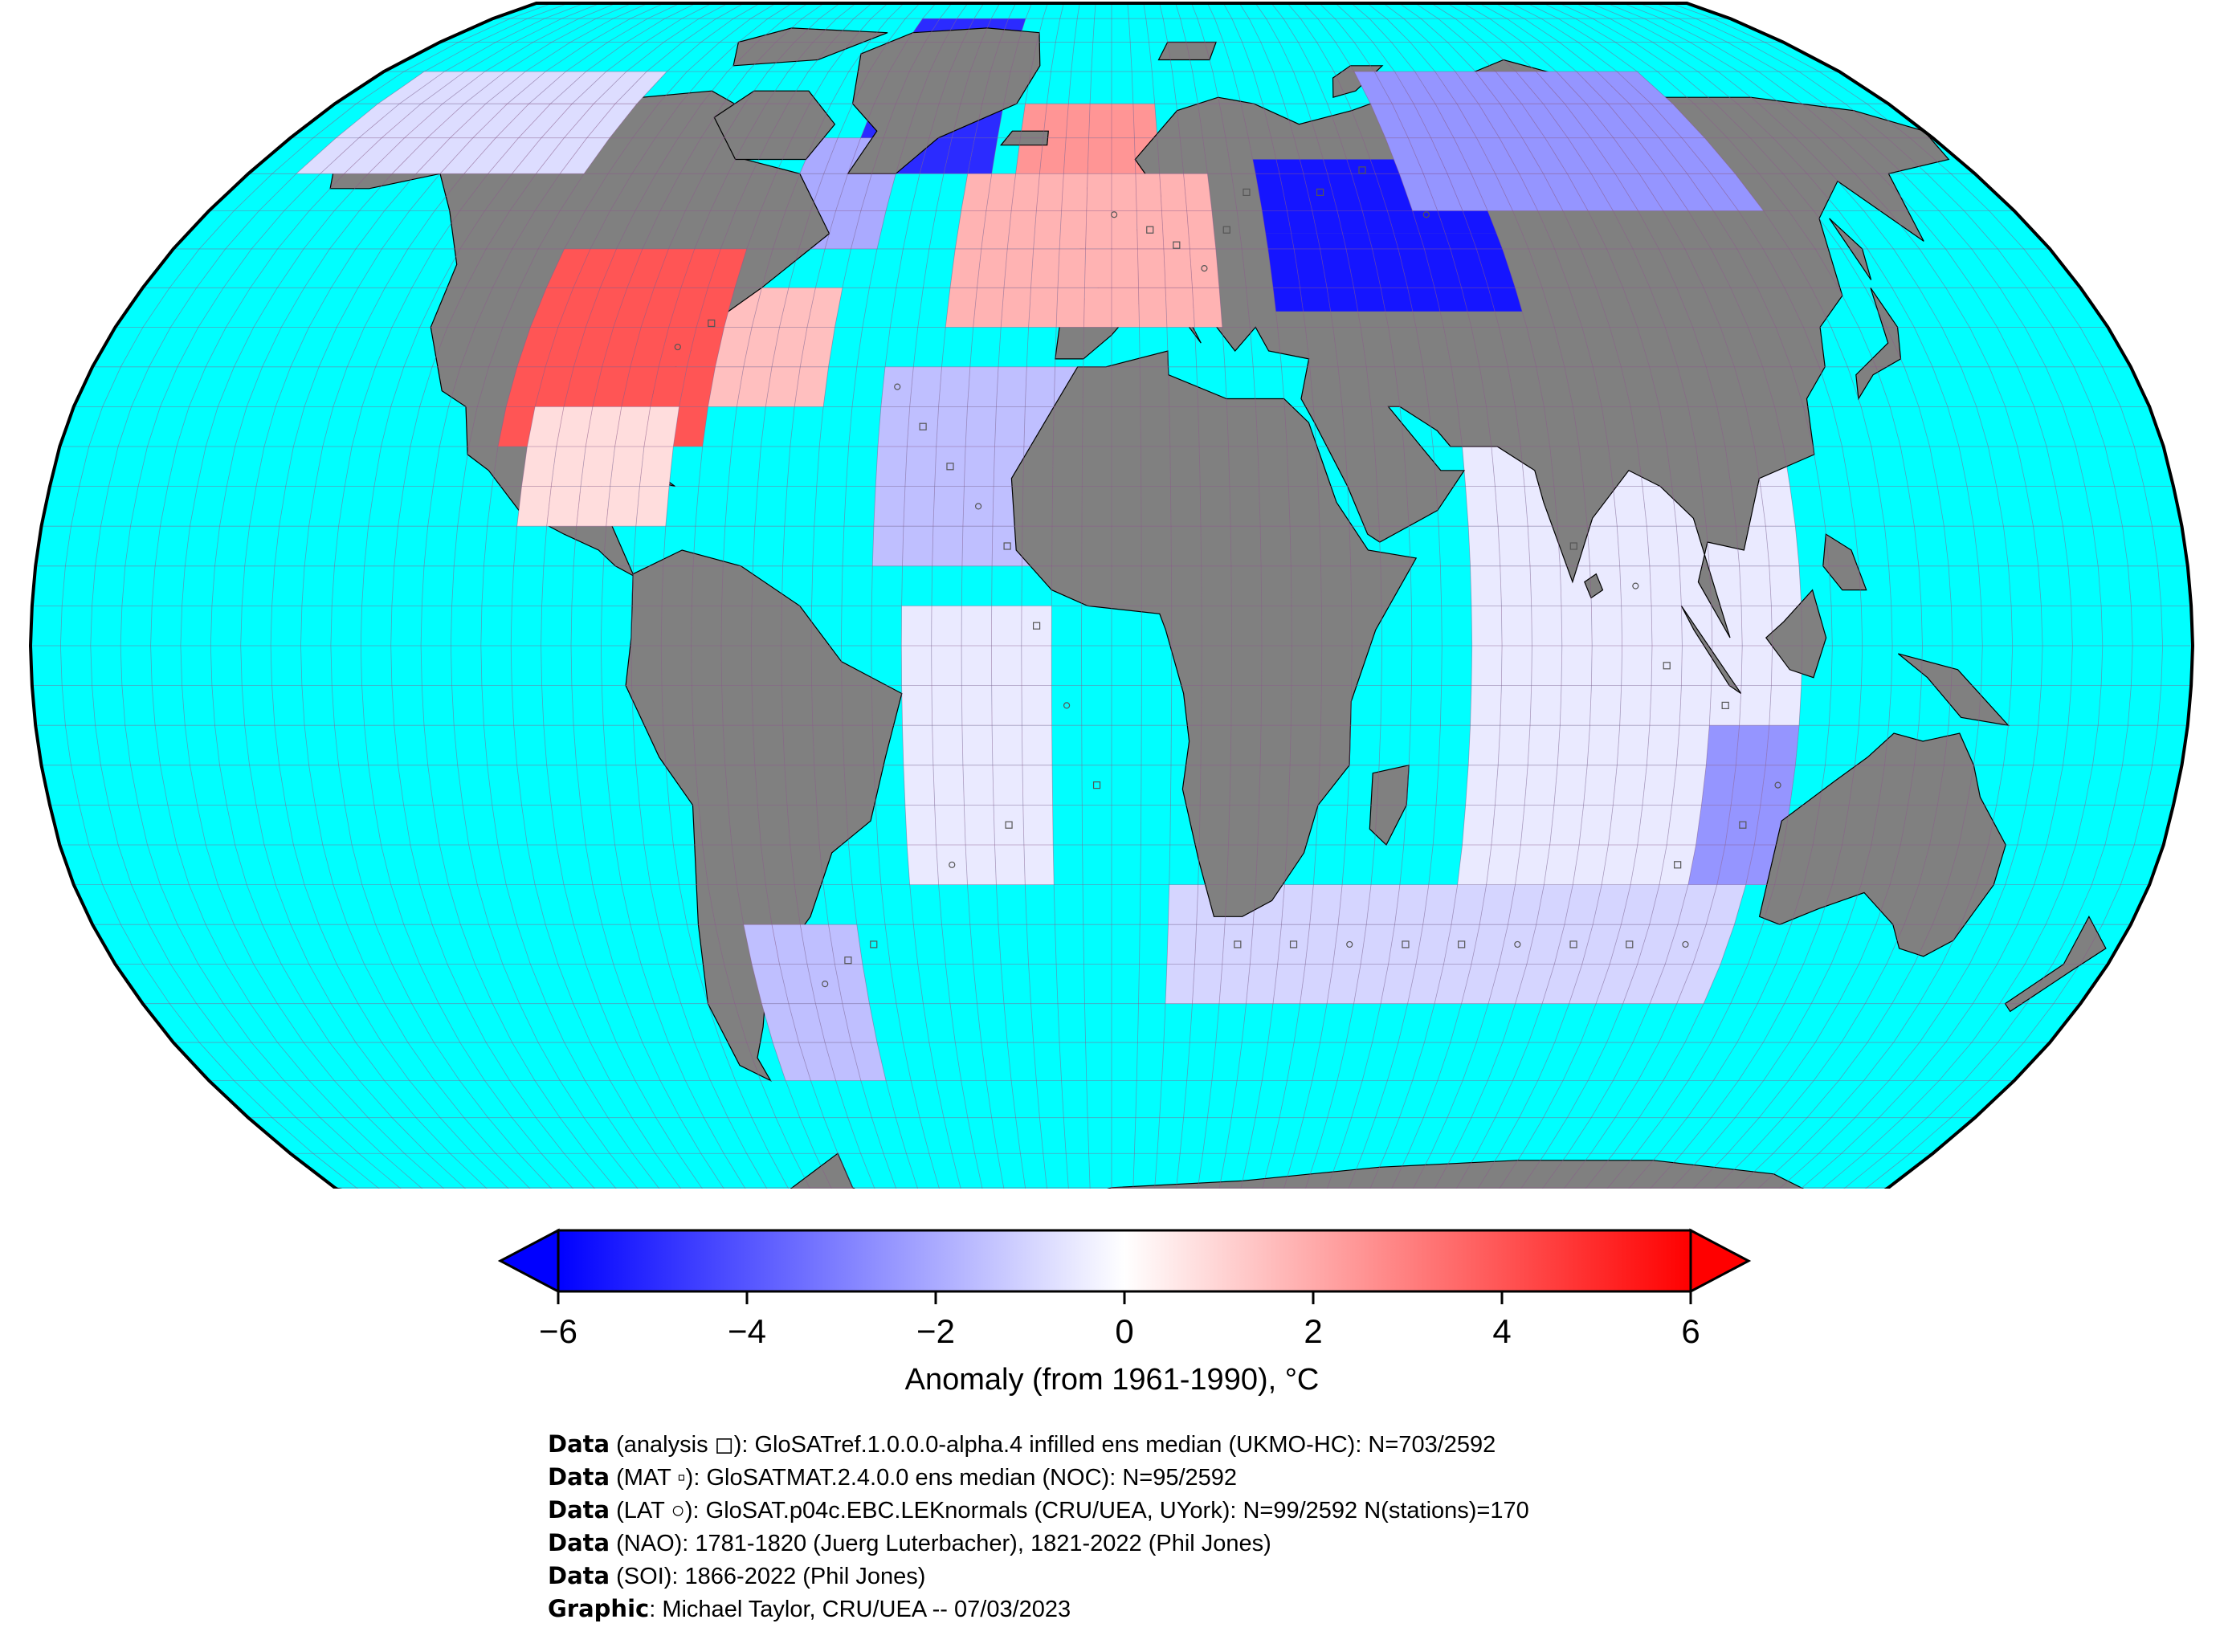 This screenshot has height=1652, width=2224. I want to click on colorbar-tick-label: −4, so click(747, 1331).